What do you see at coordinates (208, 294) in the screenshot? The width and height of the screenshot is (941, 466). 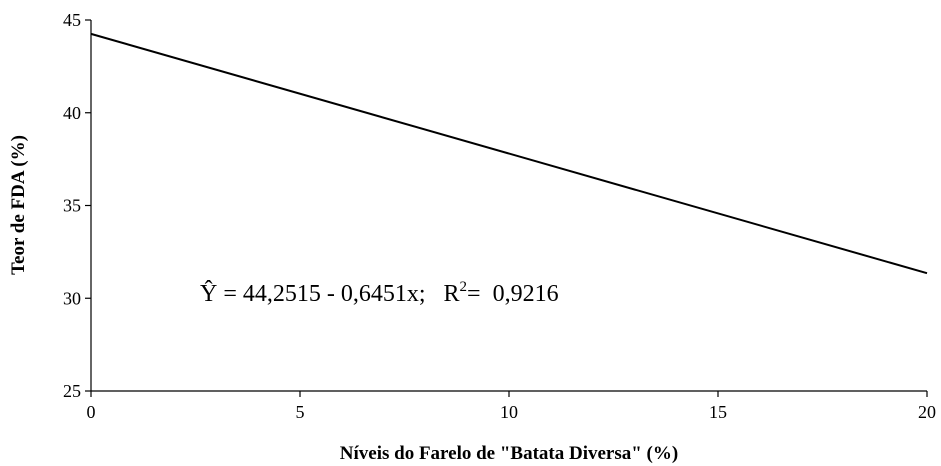 I see `y-hat-symbol: Ŷ` at bounding box center [208, 294].